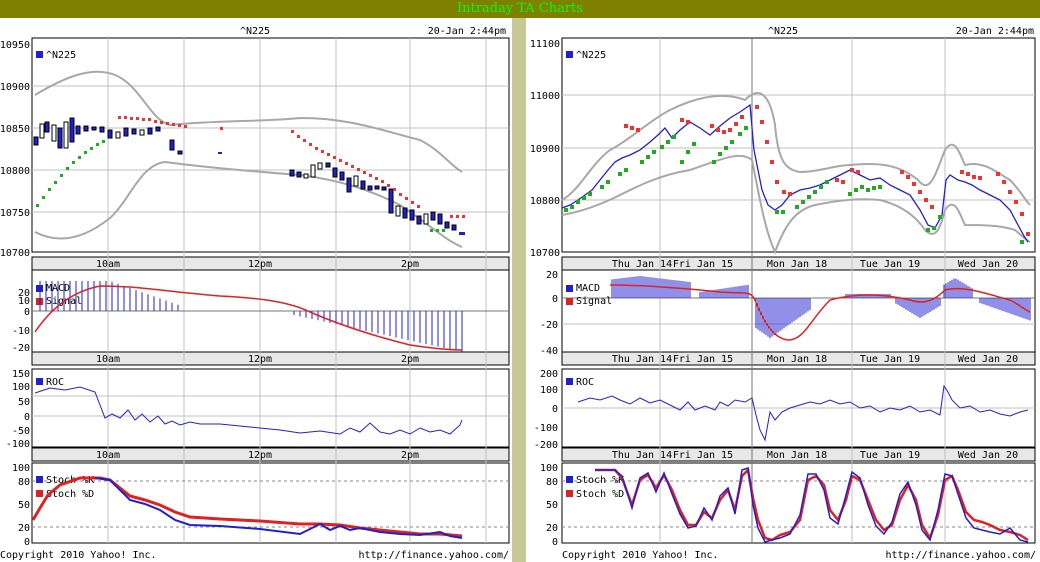  Describe the element at coordinates (21, 387) in the screenshot. I see `left-roc-ytick-100: 100` at that location.